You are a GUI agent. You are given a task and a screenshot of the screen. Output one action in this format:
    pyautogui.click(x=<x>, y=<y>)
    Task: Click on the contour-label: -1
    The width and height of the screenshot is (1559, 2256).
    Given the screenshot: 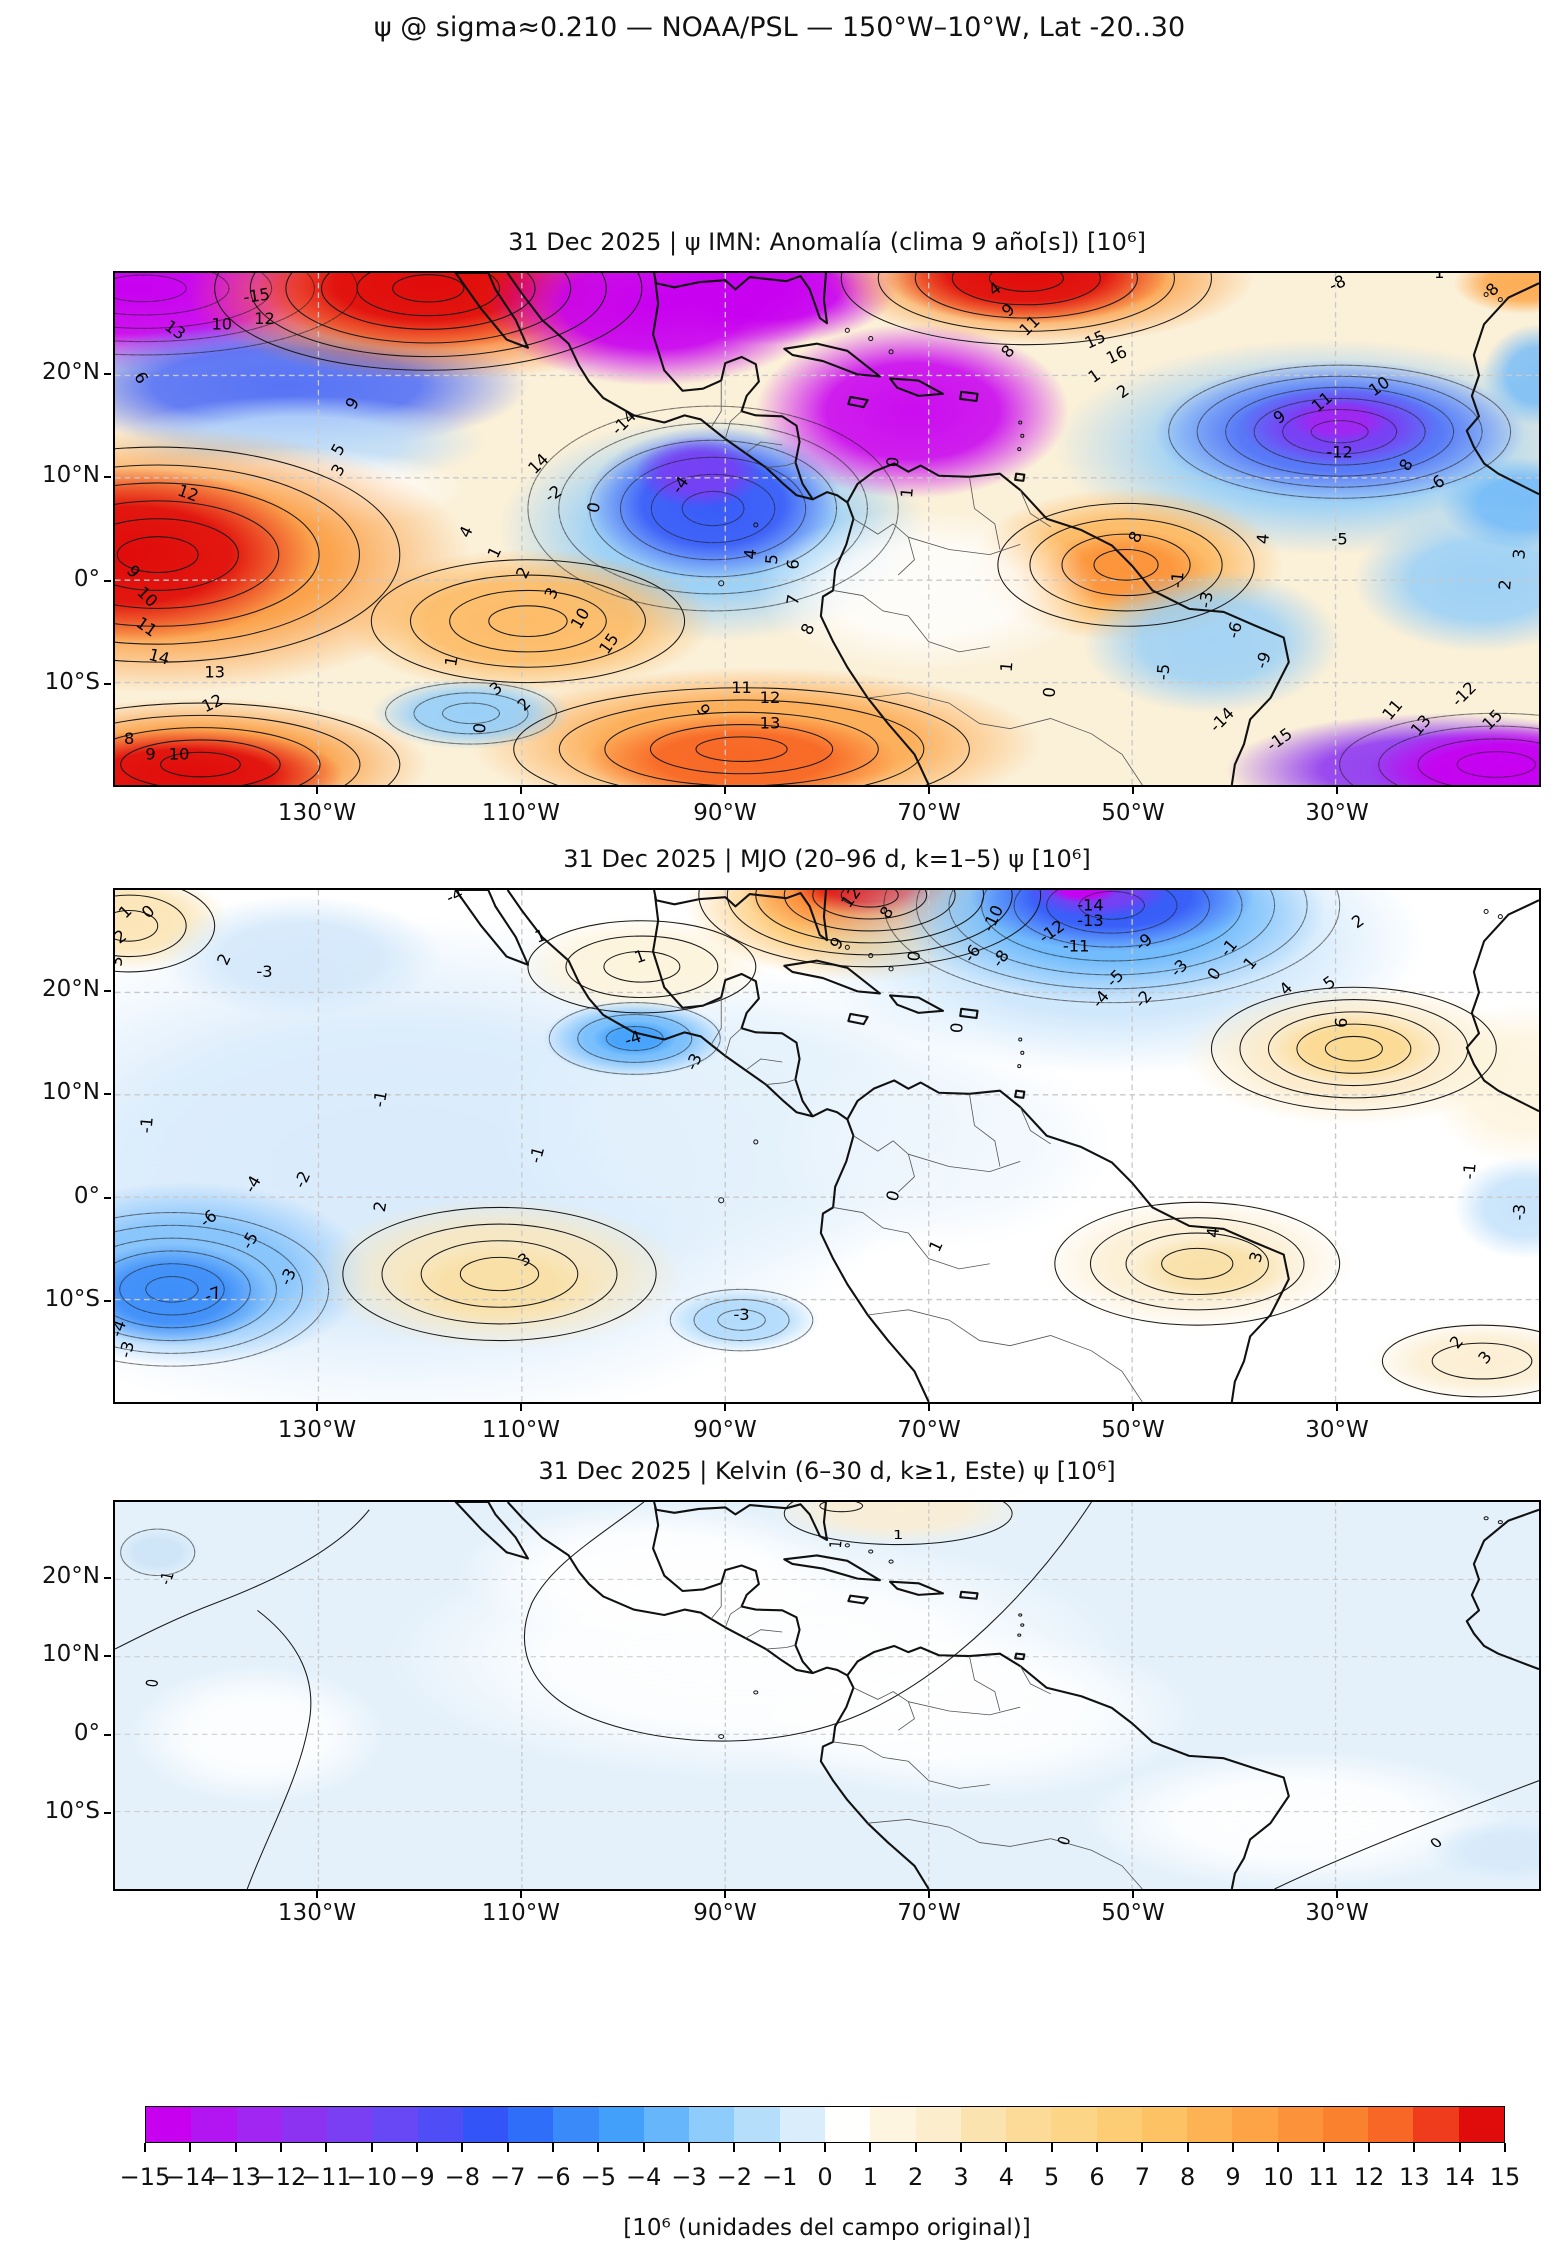 What is the action you would take?
    pyautogui.click(x=379, y=1098)
    